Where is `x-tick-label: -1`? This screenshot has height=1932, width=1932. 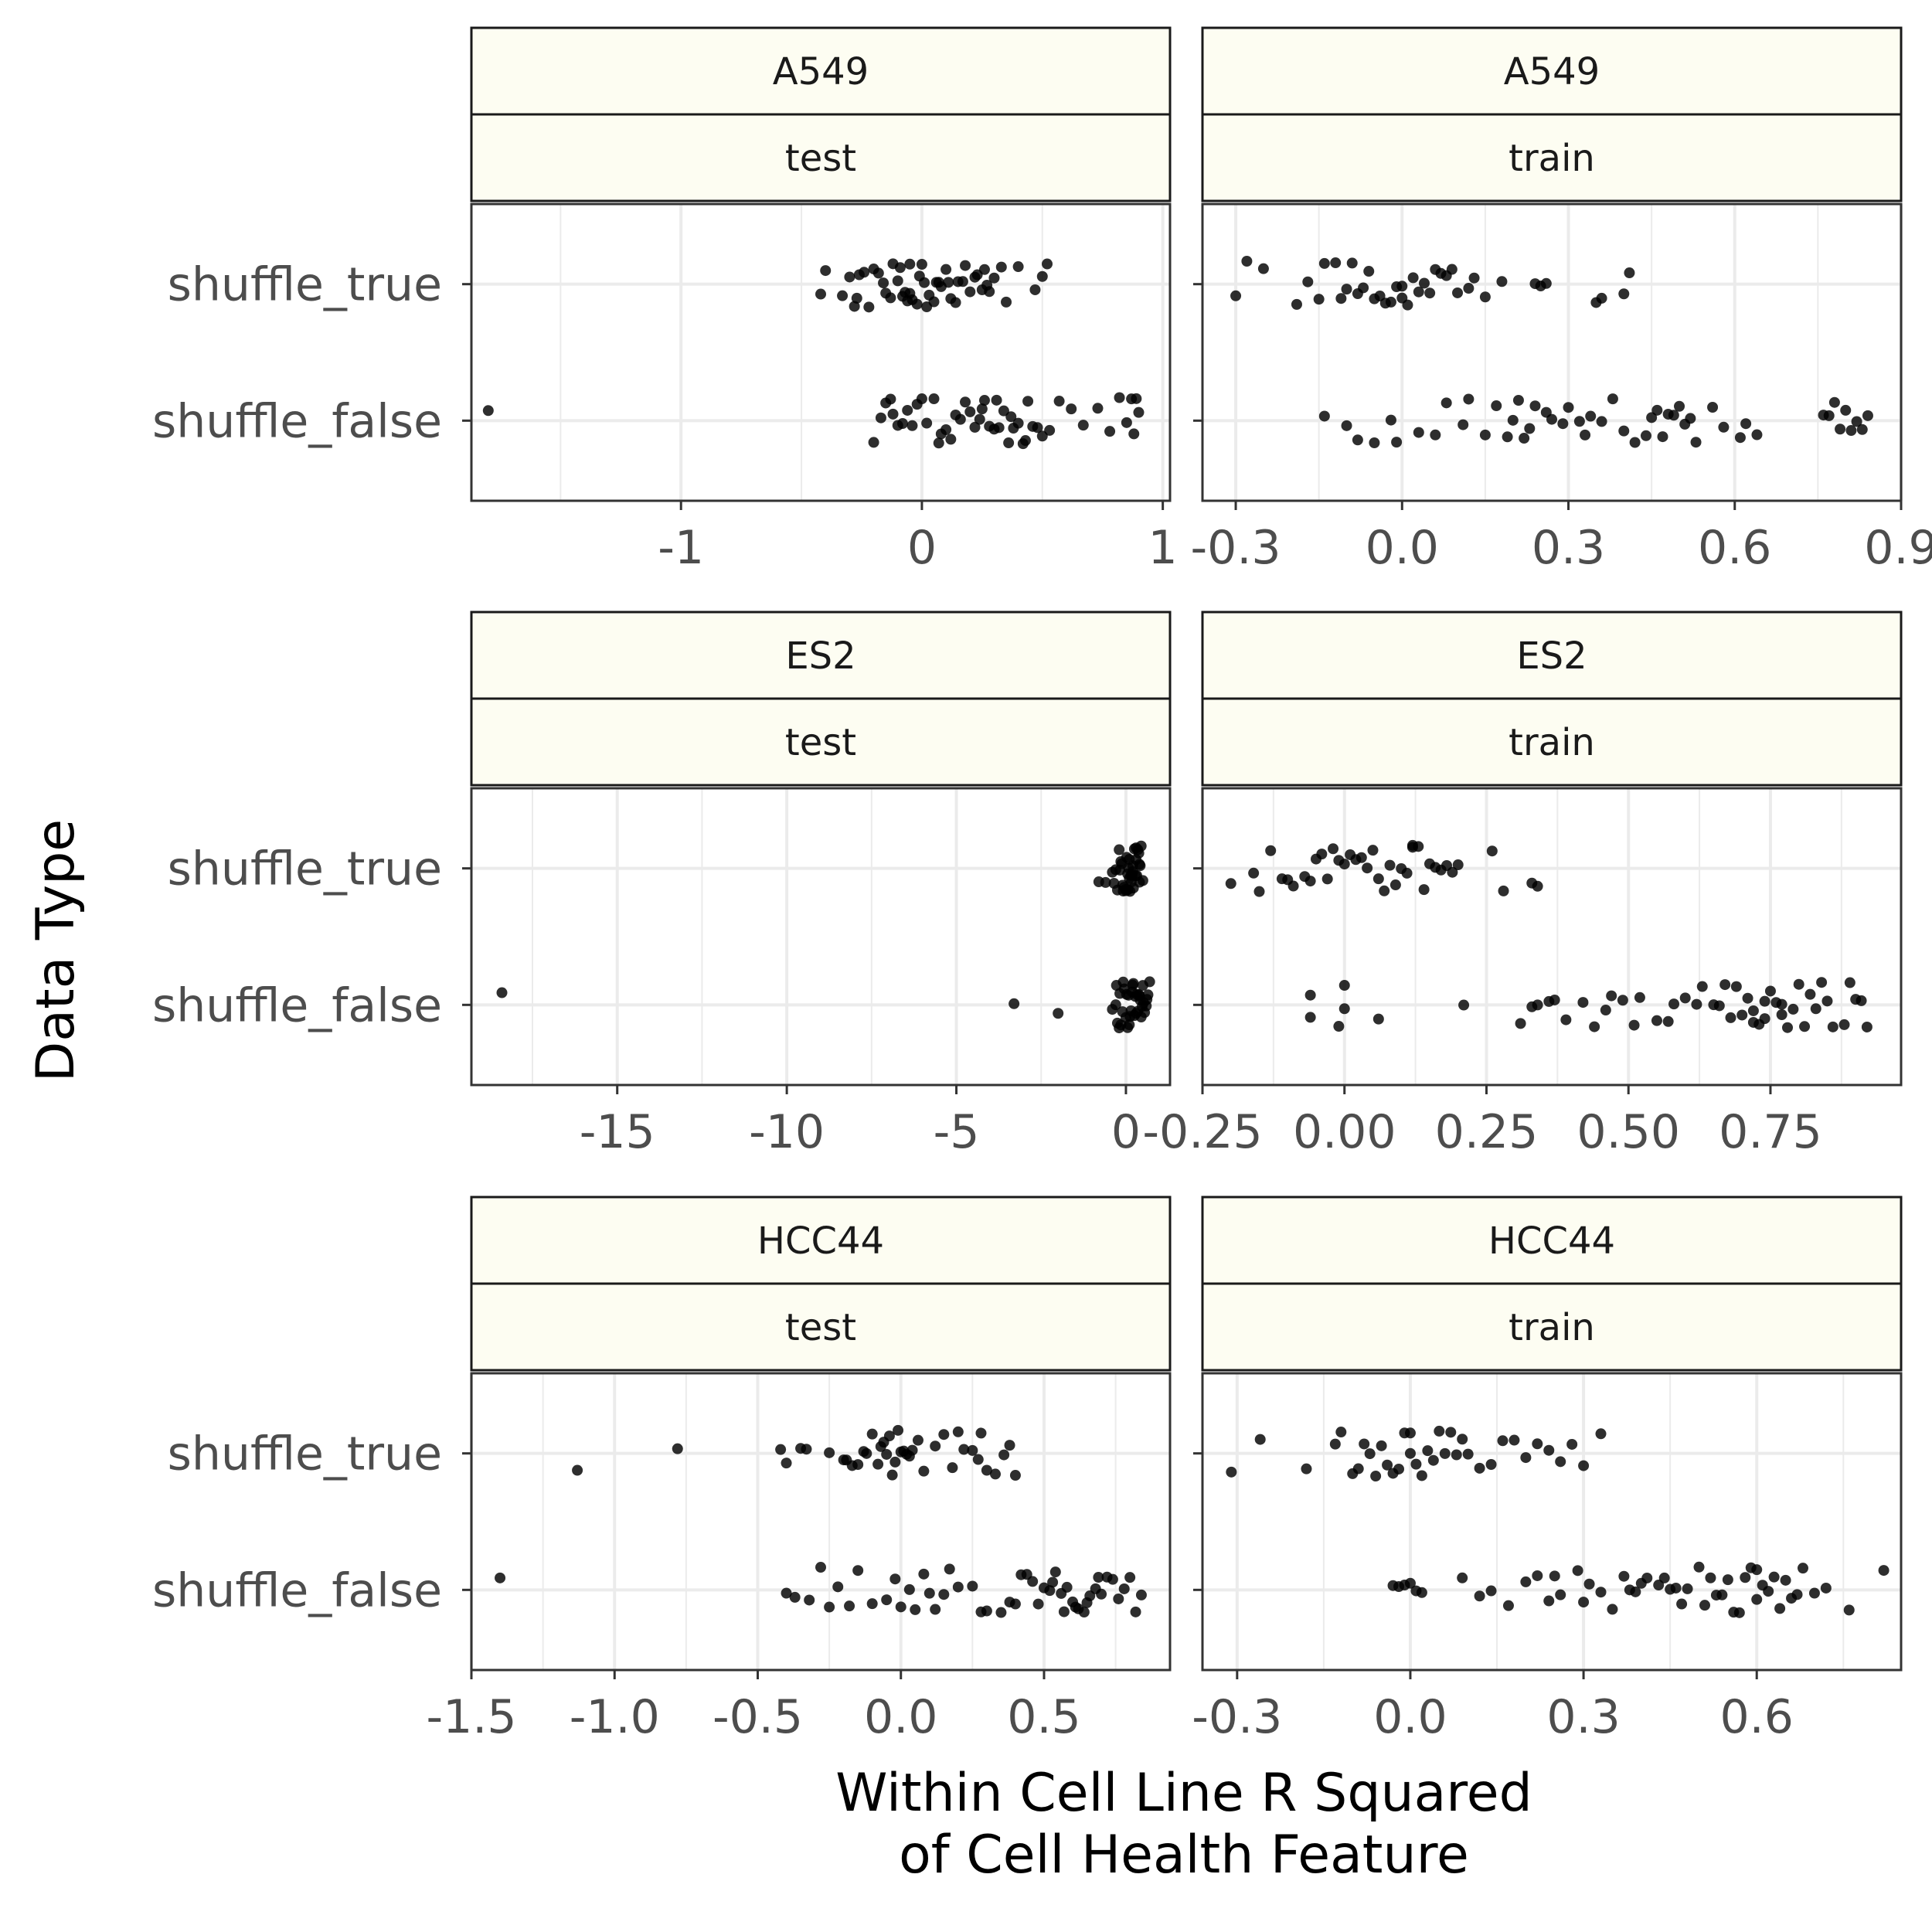 x-tick-label: -1 is located at coordinates (681, 548).